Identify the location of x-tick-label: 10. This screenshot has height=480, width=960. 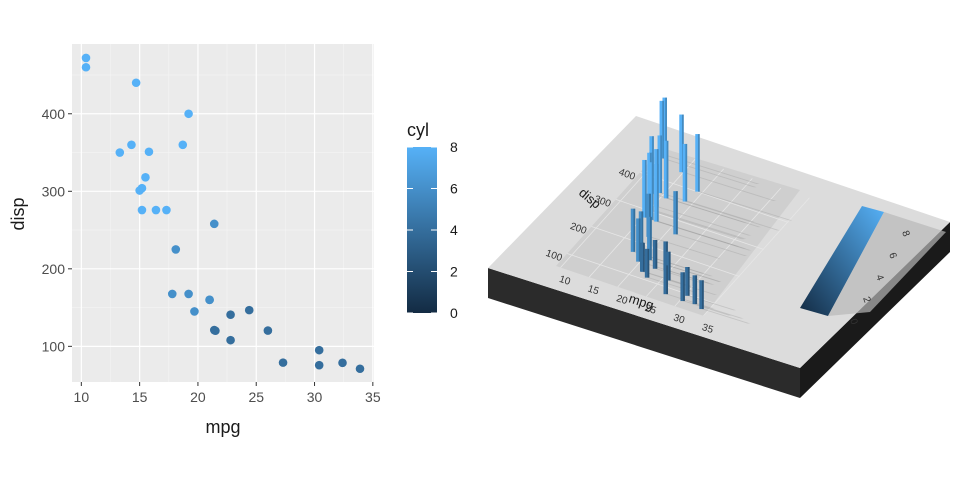
(82, 397).